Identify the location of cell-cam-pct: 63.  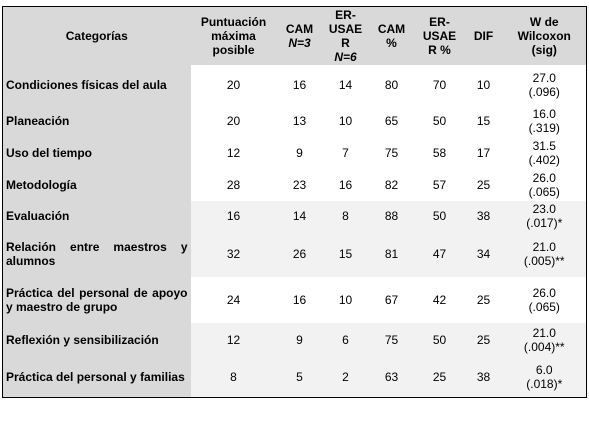
(391, 377).